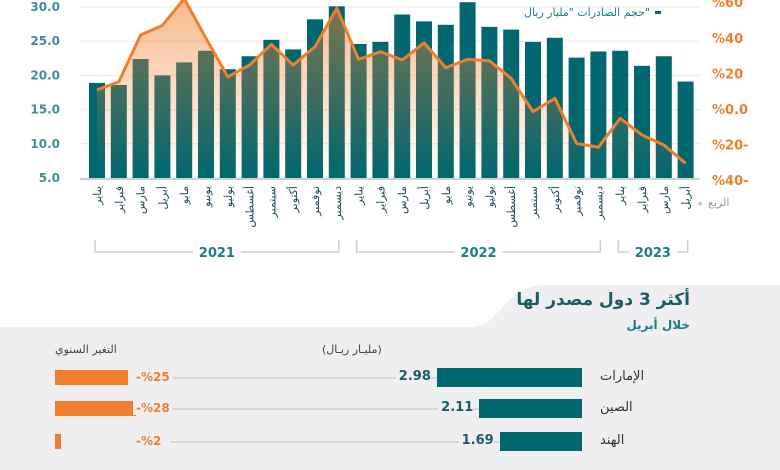 This screenshot has height=470, width=780. Describe the element at coordinates (476, 440) in the screenshot. I see `value-label: 1.69` at that location.